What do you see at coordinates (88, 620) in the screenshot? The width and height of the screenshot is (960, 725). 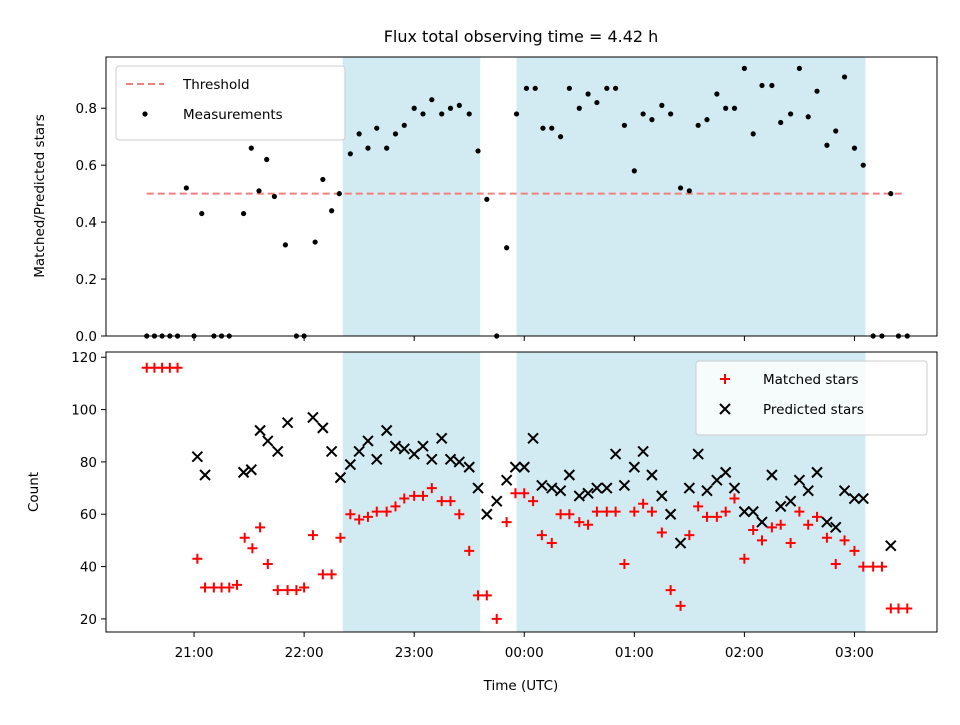 I see `count-panel-y-tick-label: 20` at bounding box center [88, 620].